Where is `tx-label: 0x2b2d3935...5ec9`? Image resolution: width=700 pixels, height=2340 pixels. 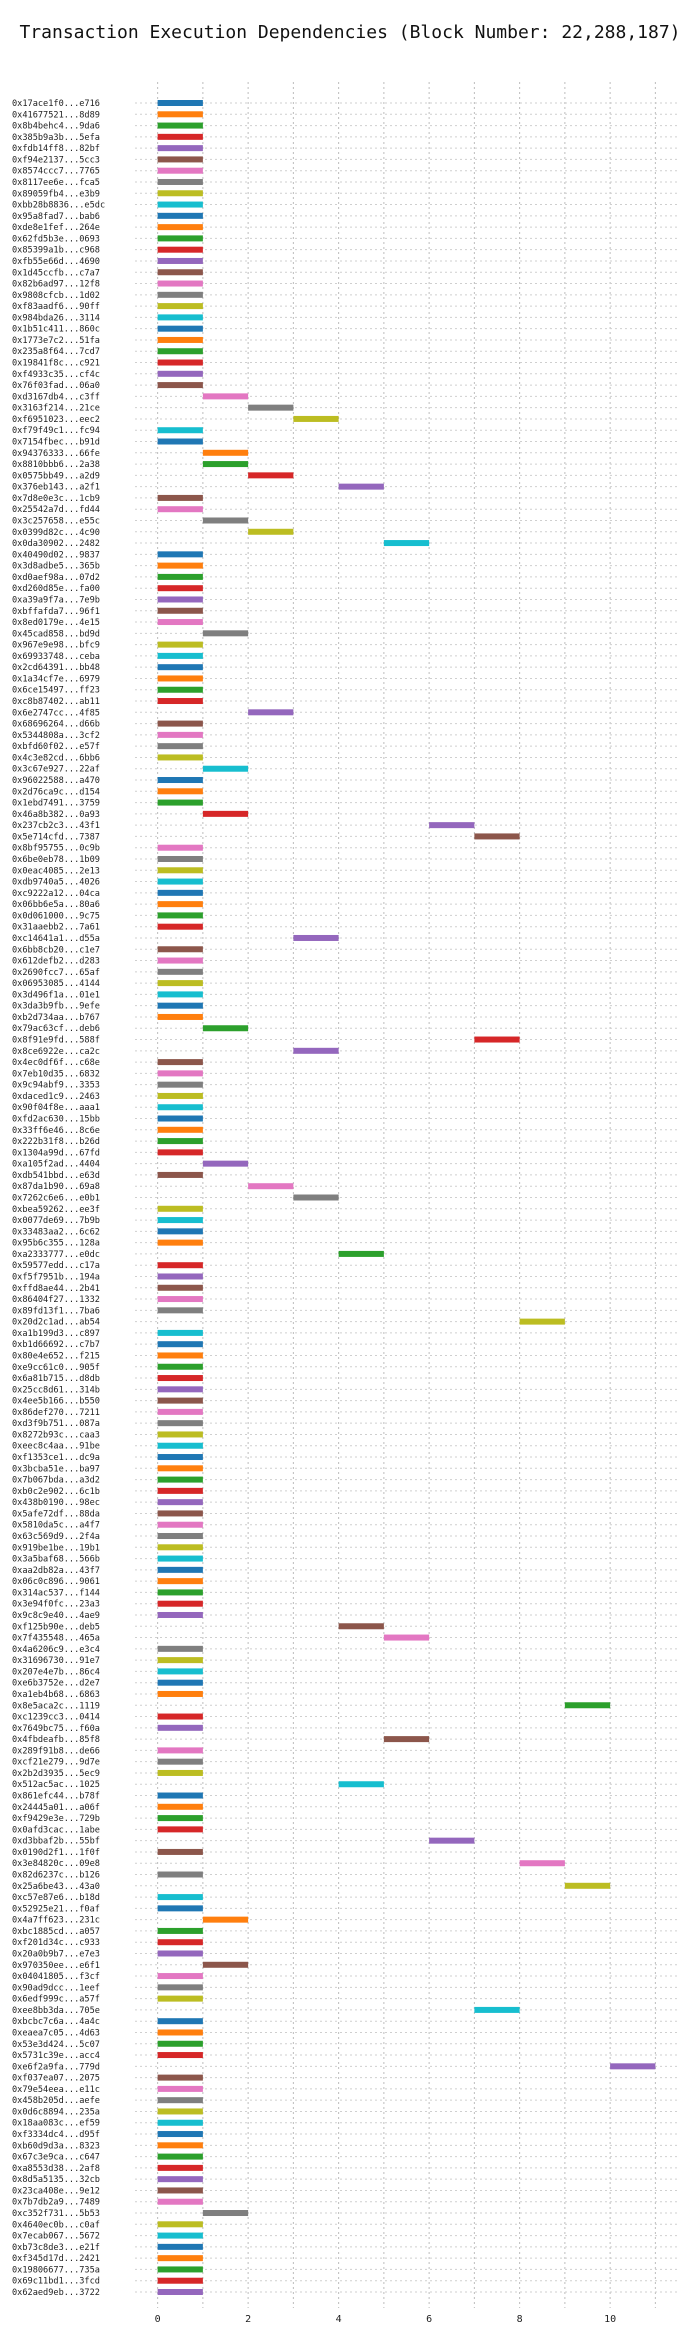 tx-label: 0x2b2d3935...5ec9 is located at coordinates (56, 1774).